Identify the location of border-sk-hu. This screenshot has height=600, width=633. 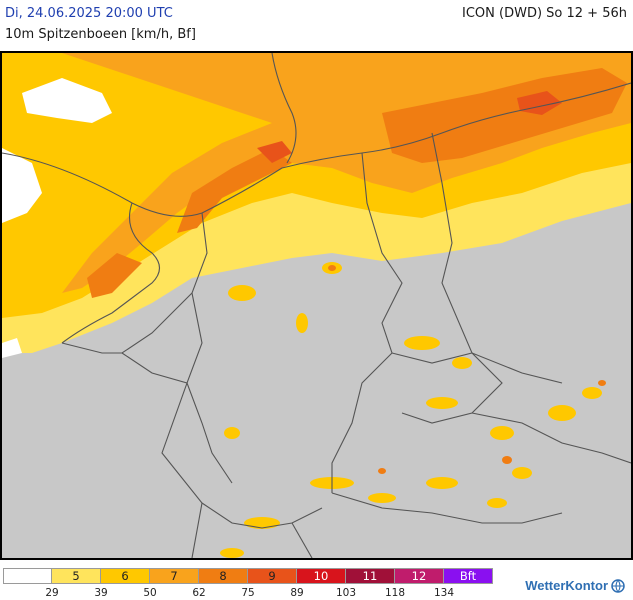
(551, 438).